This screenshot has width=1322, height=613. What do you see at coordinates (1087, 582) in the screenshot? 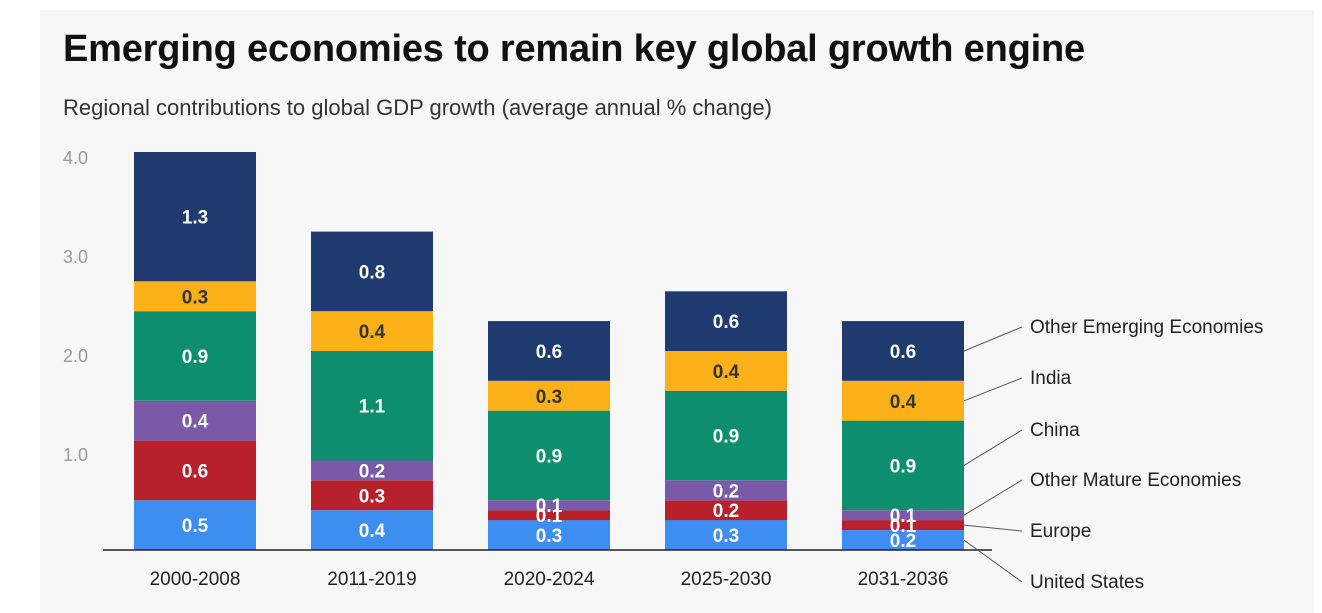
I see `legend-label-united-states: United States` at bounding box center [1087, 582].